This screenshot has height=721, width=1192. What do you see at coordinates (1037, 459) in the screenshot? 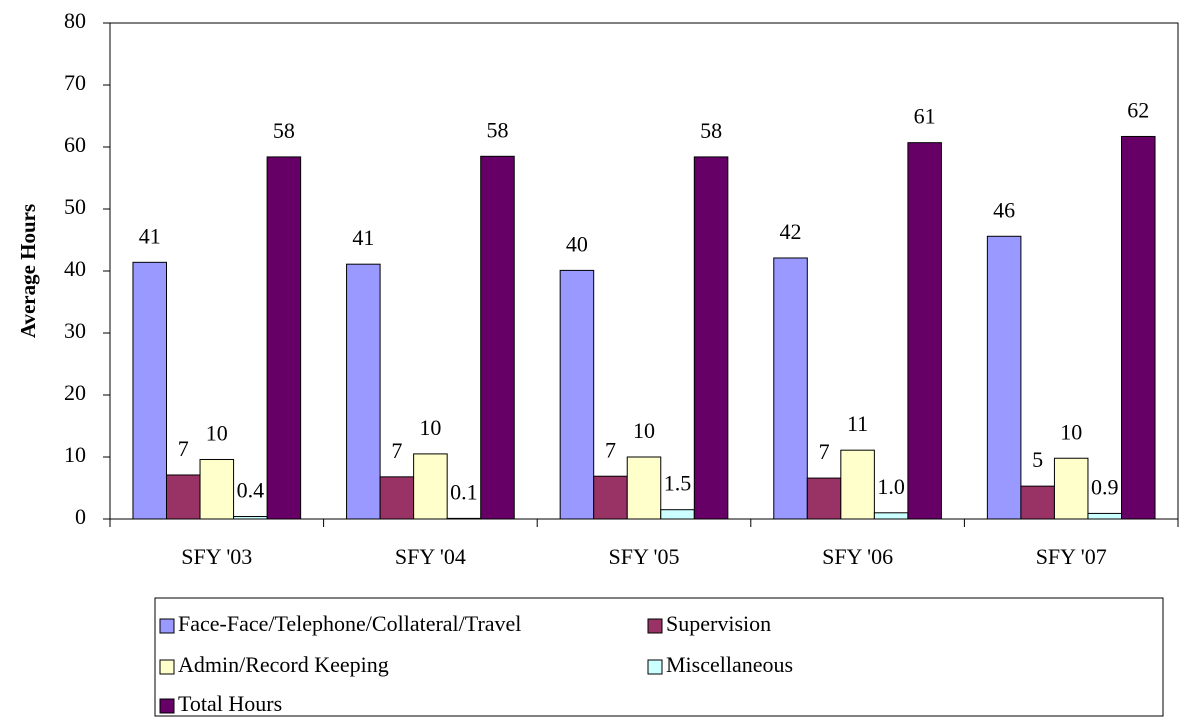
I see `value-label: 5` at bounding box center [1037, 459].